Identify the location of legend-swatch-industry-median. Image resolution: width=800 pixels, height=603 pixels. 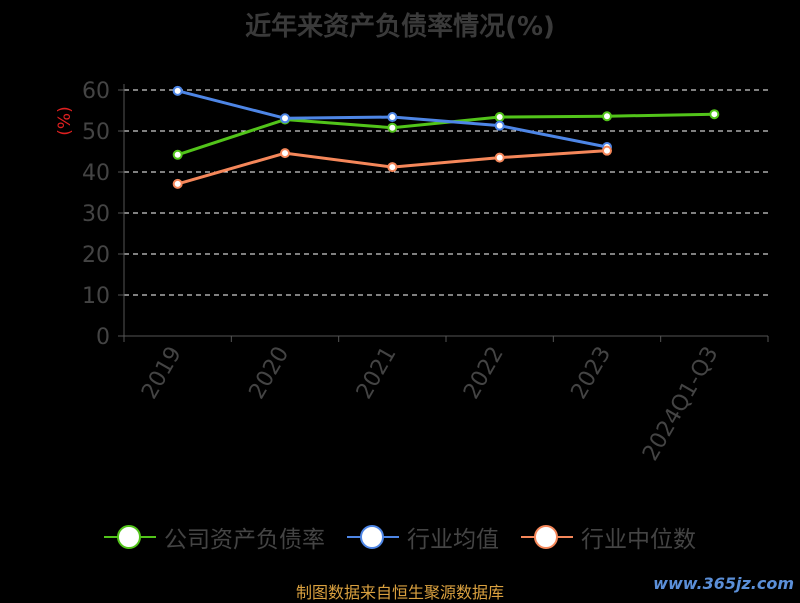
(547, 537).